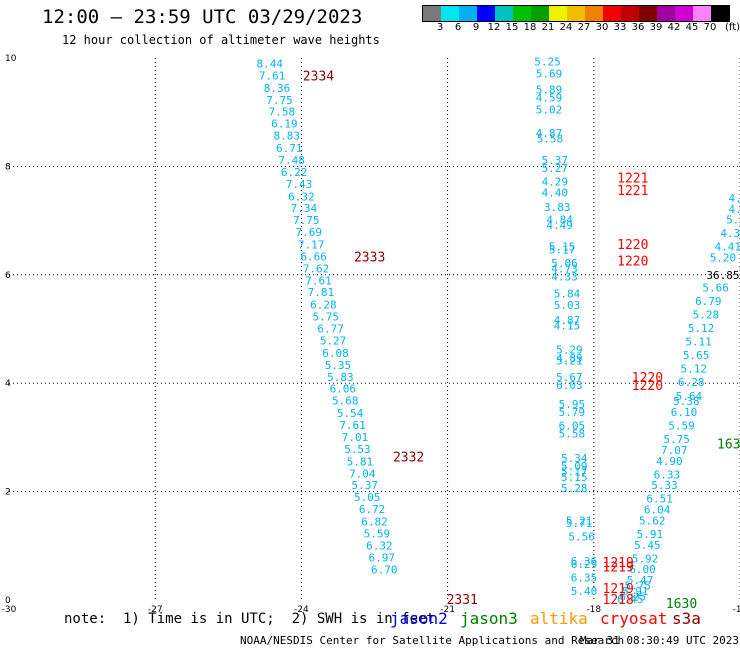 This screenshot has width=740, height=650. I want to click on track-time-label: 1218, so click(618, 600).